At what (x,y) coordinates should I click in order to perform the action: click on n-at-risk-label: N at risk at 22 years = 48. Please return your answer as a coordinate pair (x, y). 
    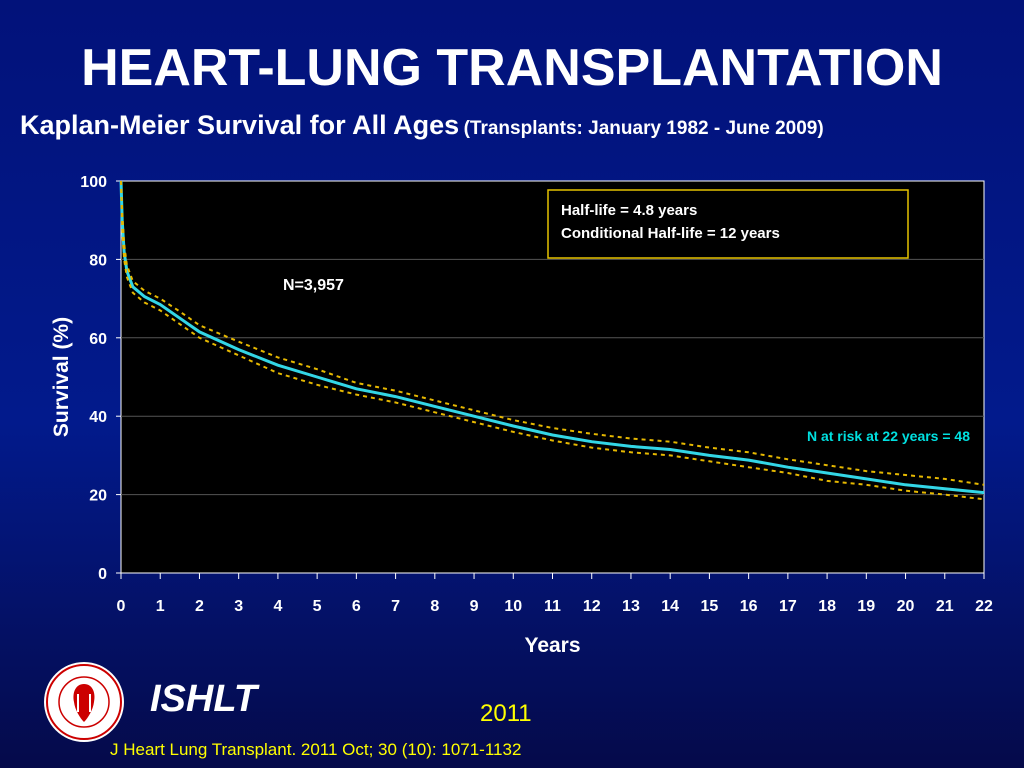
    Looking at the image, I should click on (888, 436).